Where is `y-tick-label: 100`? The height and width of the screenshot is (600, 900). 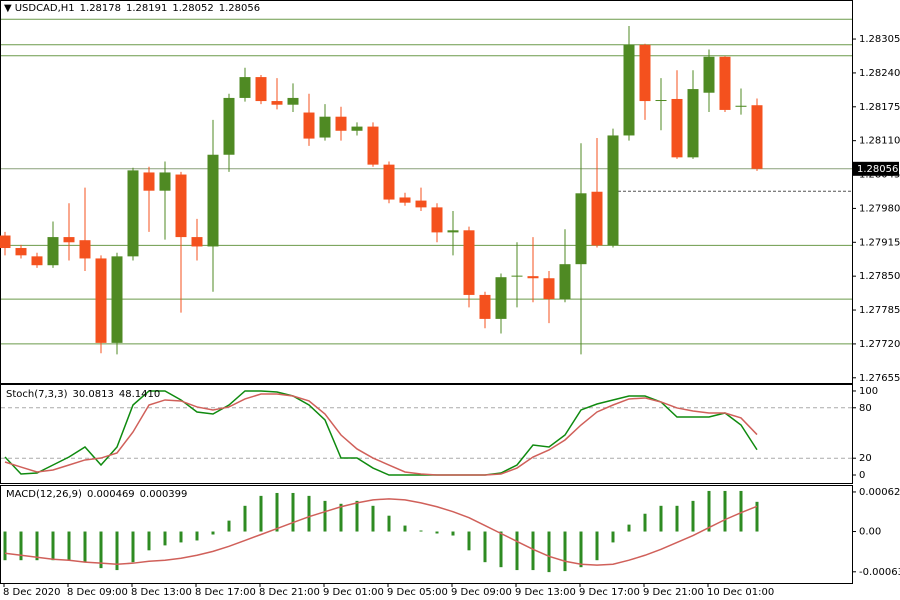 y-tick-label: 100 is located at coordinates (868, 391).